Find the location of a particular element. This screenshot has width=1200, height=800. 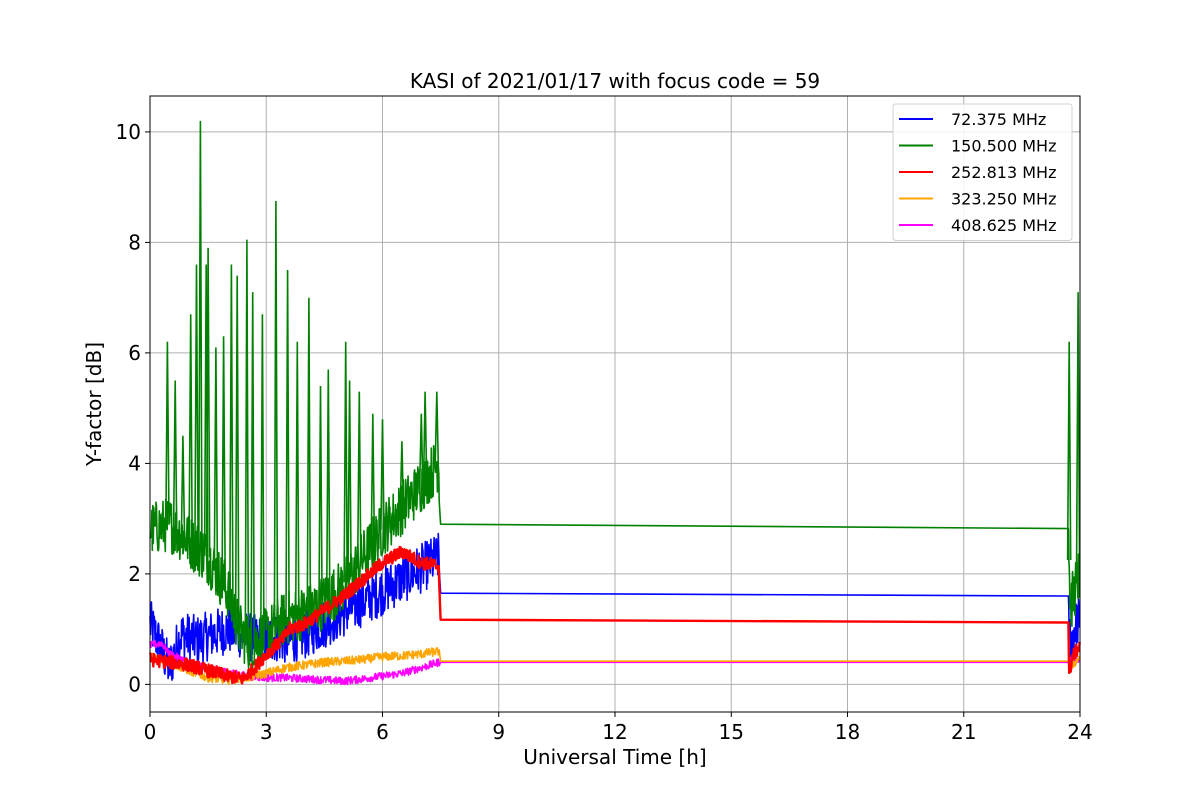

x-tick-label: 0 is located at coordinates (150, 732).